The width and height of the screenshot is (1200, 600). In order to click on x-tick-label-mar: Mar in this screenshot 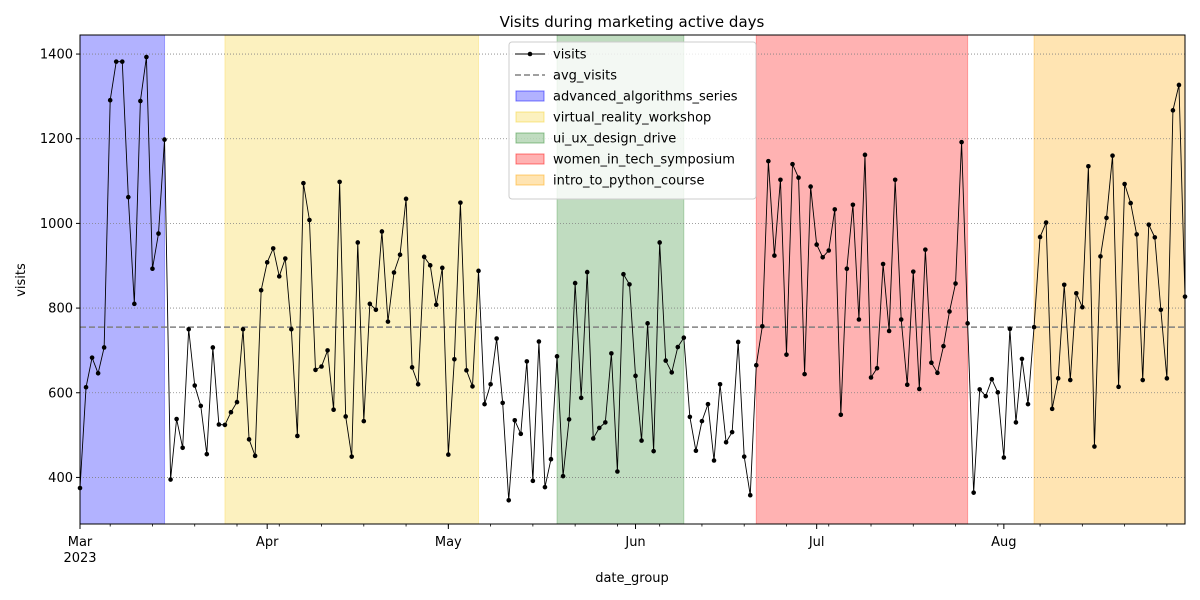, I will do `click(80, 542)`.